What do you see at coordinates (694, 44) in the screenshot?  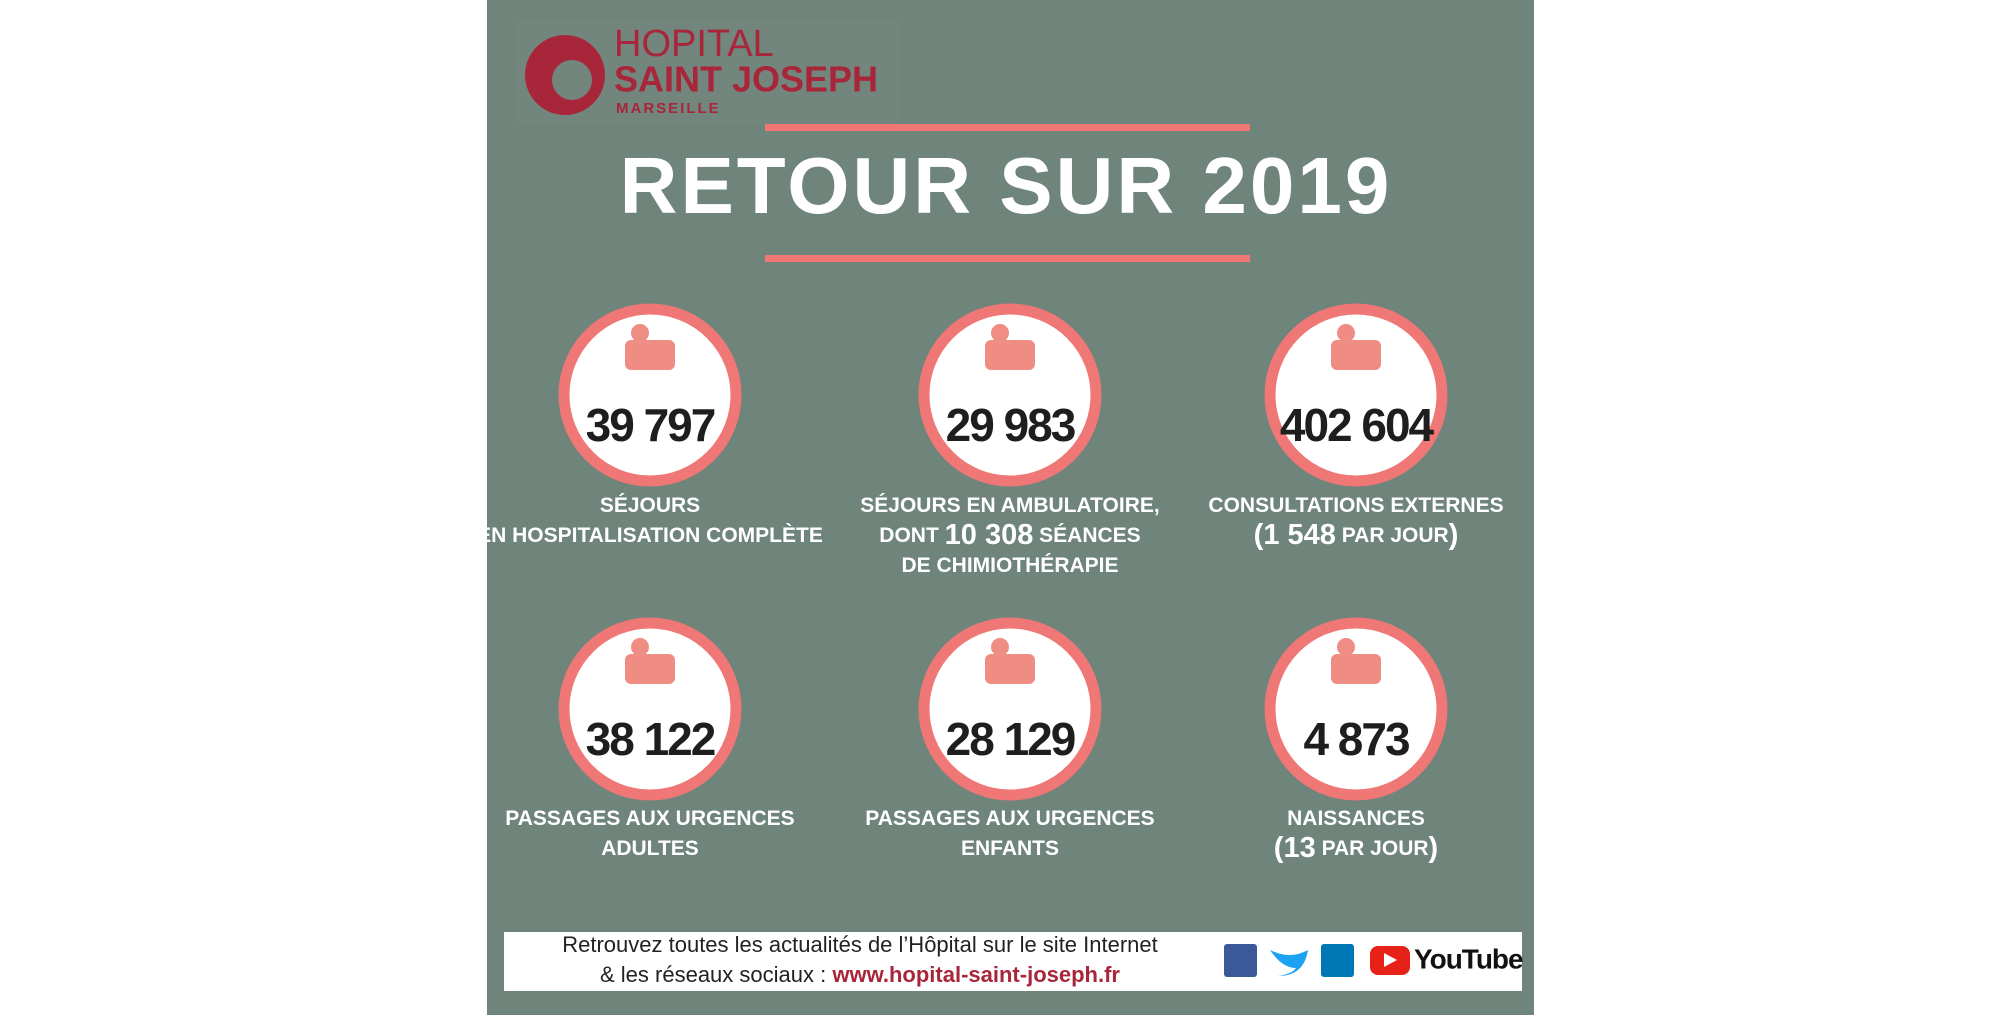 I see `logo-line1: HOPITAL` at bounding box center [694, 44].